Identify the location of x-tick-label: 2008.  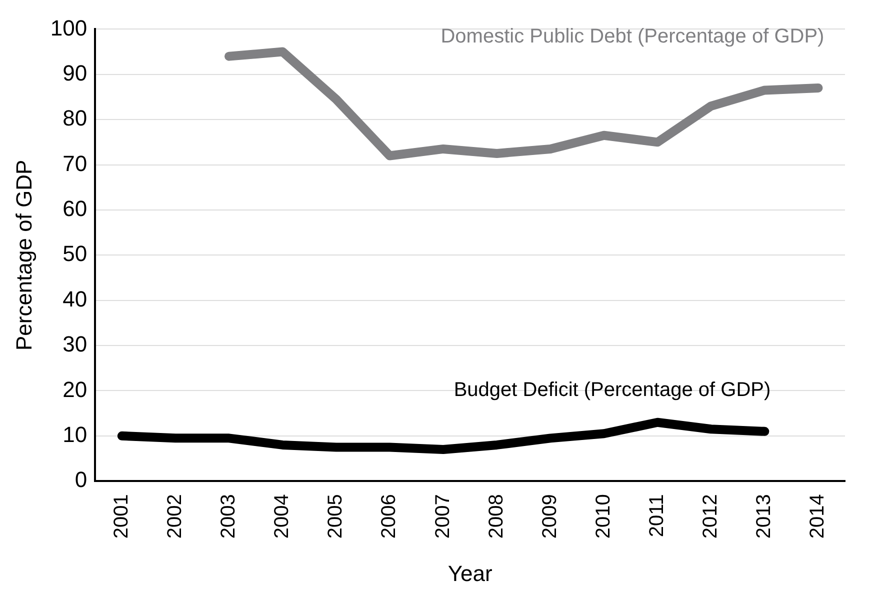
(496, 516).